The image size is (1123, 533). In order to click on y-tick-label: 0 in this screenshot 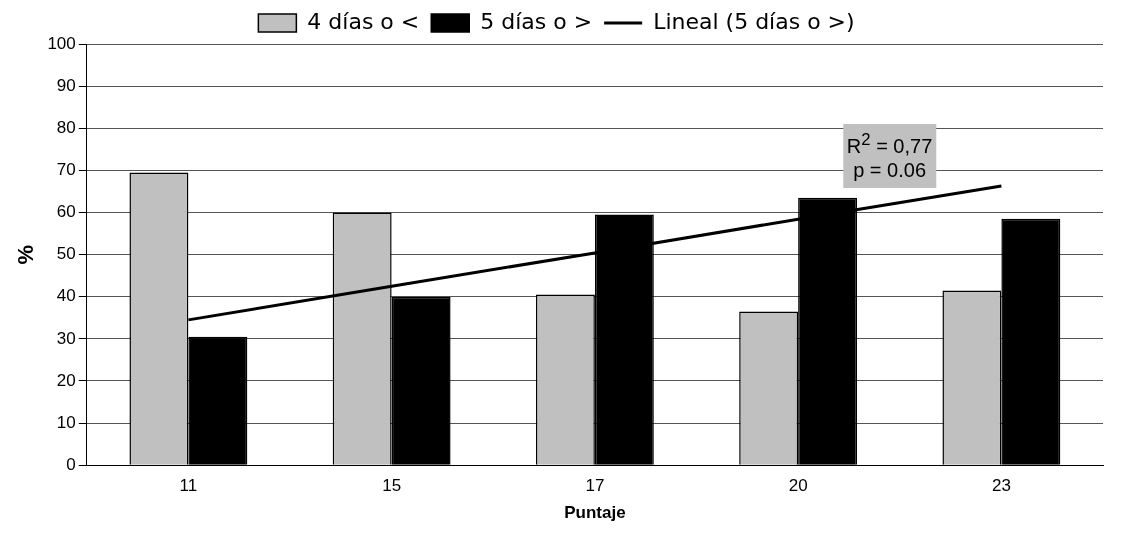, I will do `click(71, 464)`.